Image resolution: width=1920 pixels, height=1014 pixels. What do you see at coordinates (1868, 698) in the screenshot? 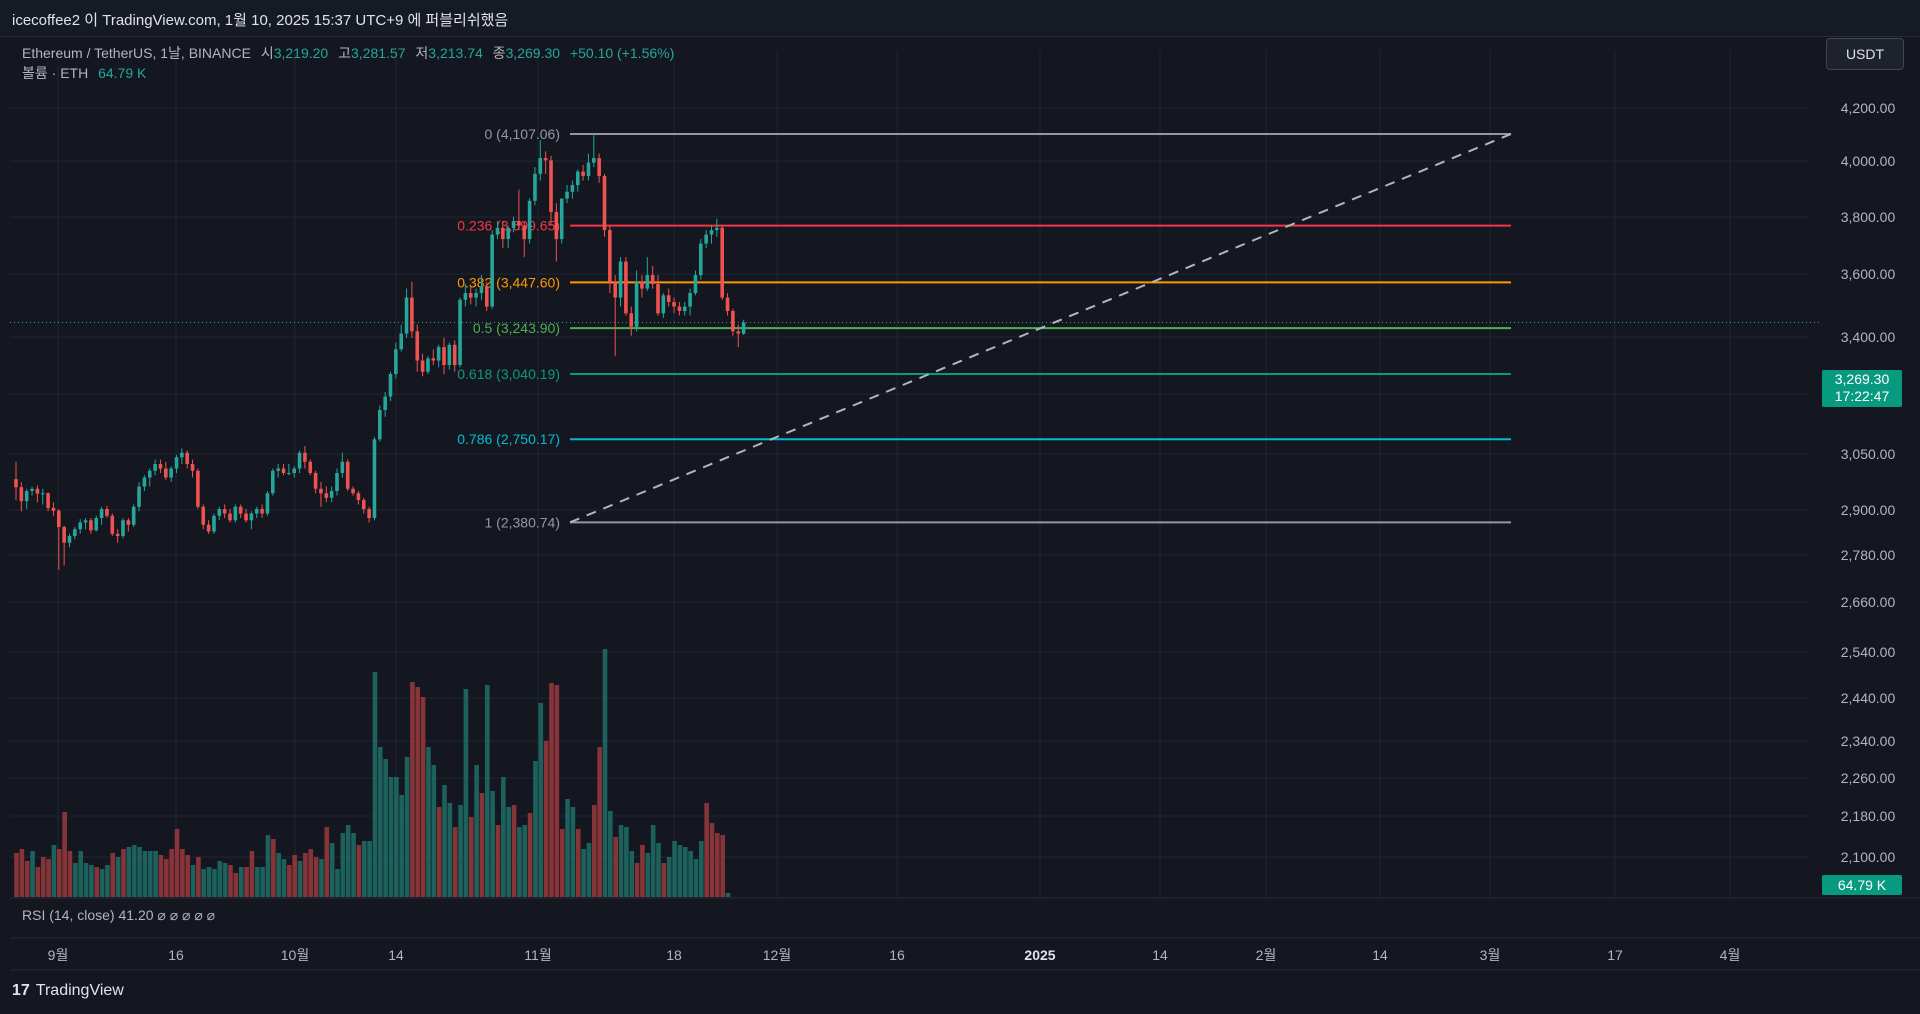
I see `y-tick-label: 2,440.00` at bounding box center [1868, 698].